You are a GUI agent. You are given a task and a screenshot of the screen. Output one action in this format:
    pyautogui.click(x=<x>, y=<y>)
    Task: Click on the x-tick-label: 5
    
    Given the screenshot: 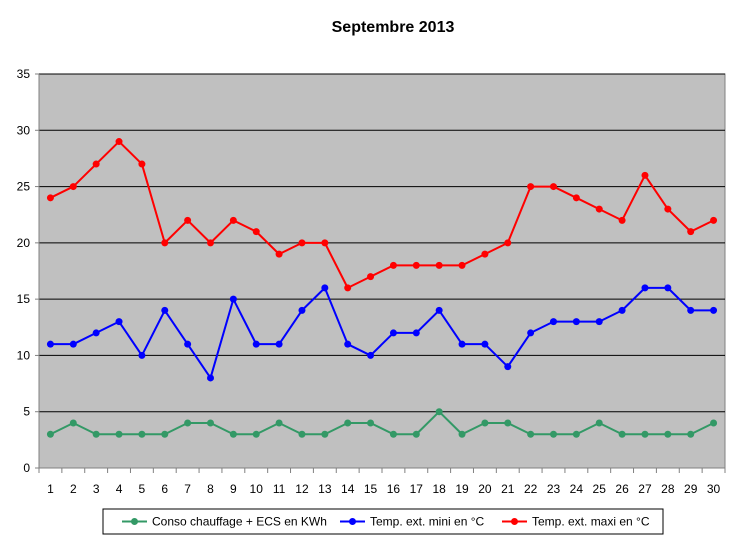 What is the action you would take?
    pyautogui.click(x=142, y=489)
    